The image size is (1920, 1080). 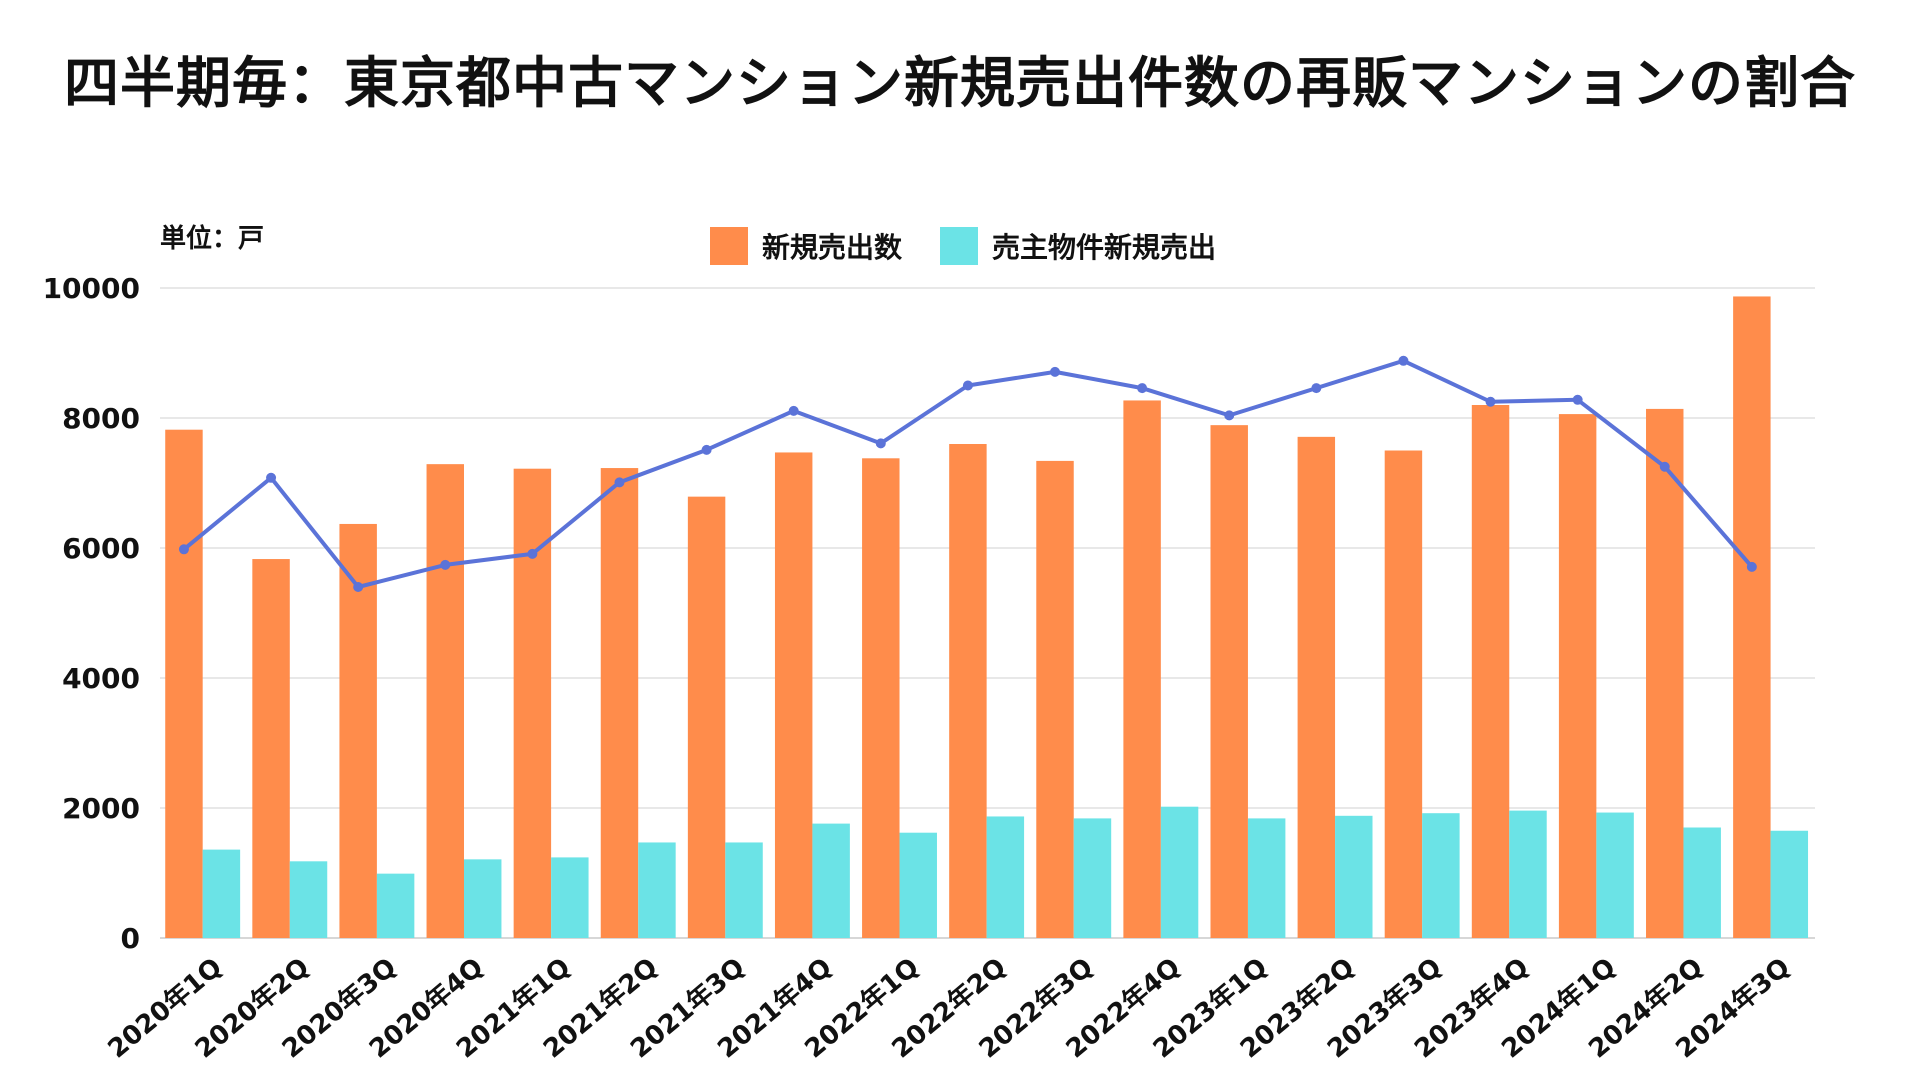 I want to click on y-tick-label: 0, so click(x=130, y=938).